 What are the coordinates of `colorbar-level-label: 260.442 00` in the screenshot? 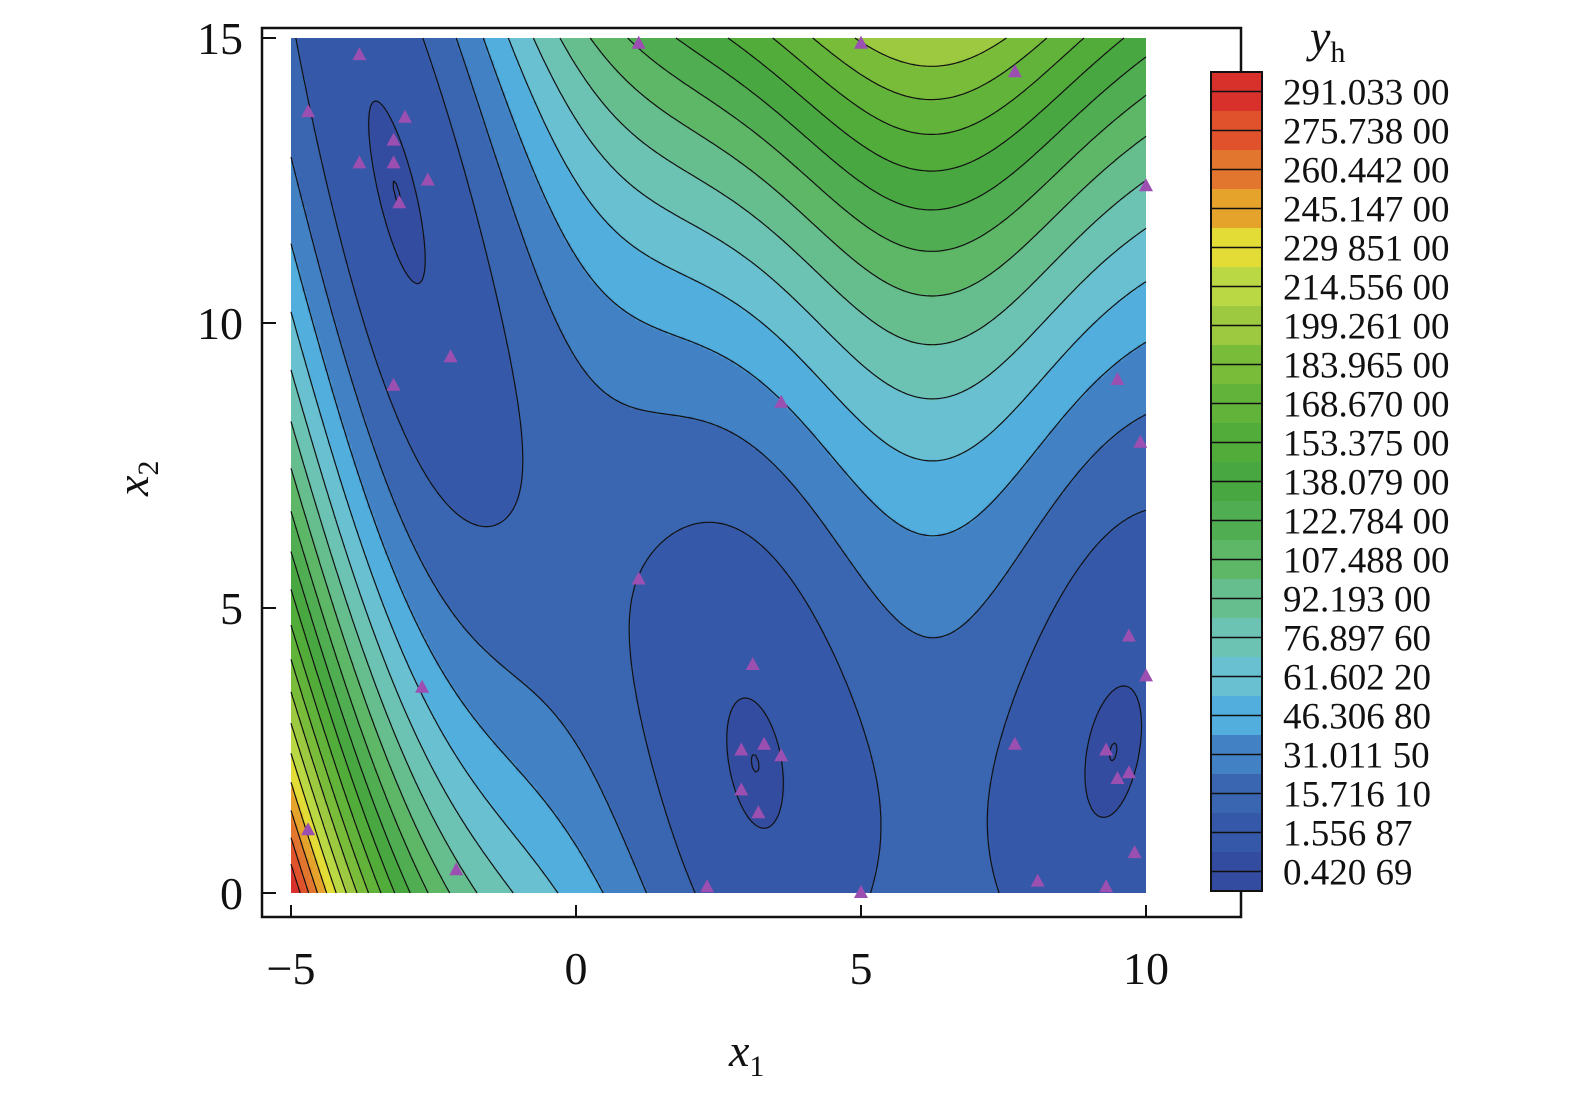 It's located at (1366, 171).